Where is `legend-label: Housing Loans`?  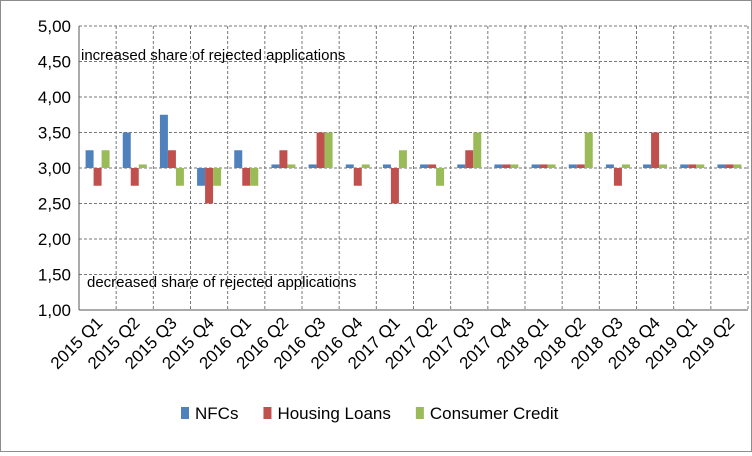 legend-label: Housing Loans is located at coordinates (333, 413).